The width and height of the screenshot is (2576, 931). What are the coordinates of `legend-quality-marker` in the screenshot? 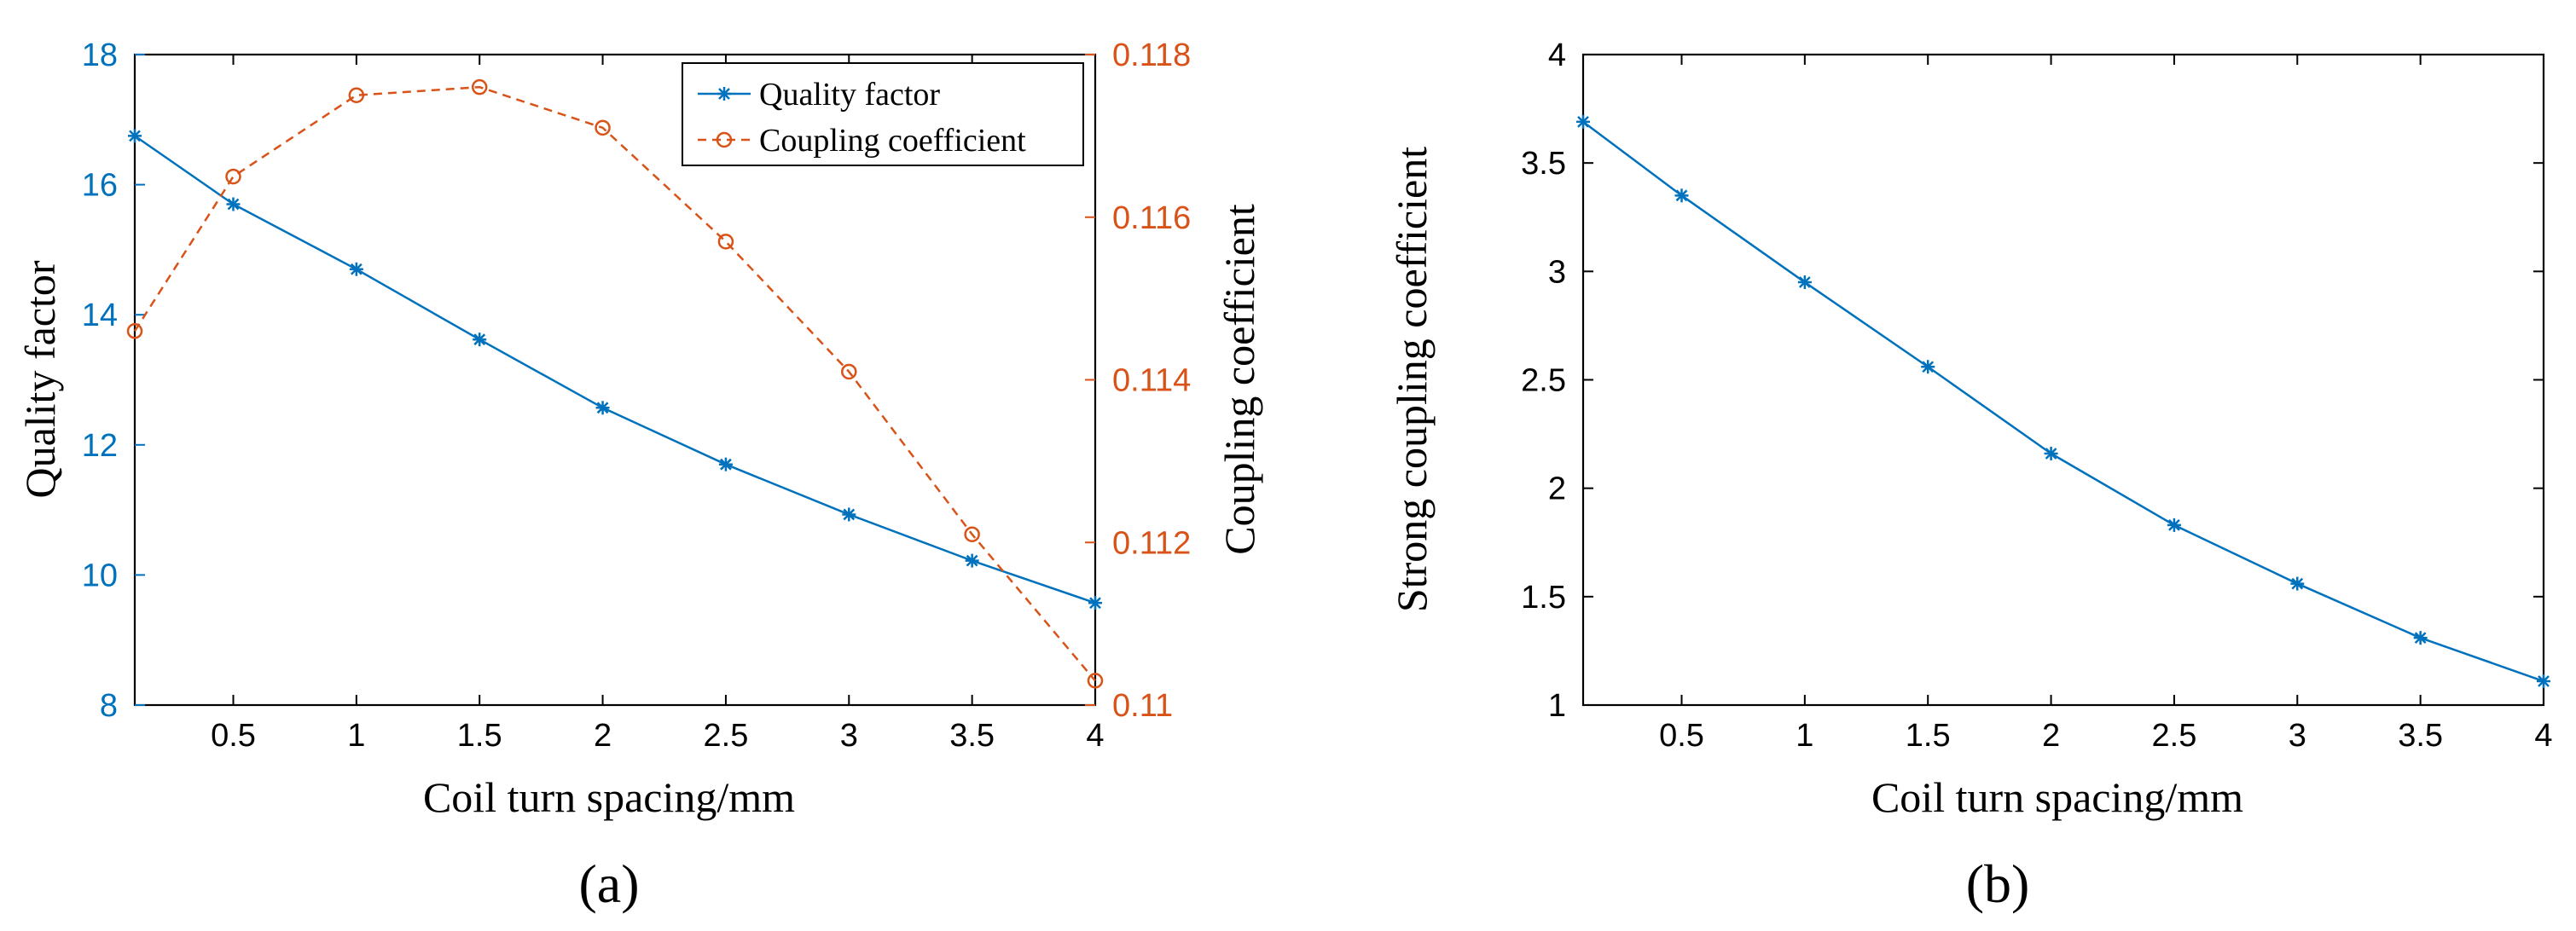 It's located at (724, 94).